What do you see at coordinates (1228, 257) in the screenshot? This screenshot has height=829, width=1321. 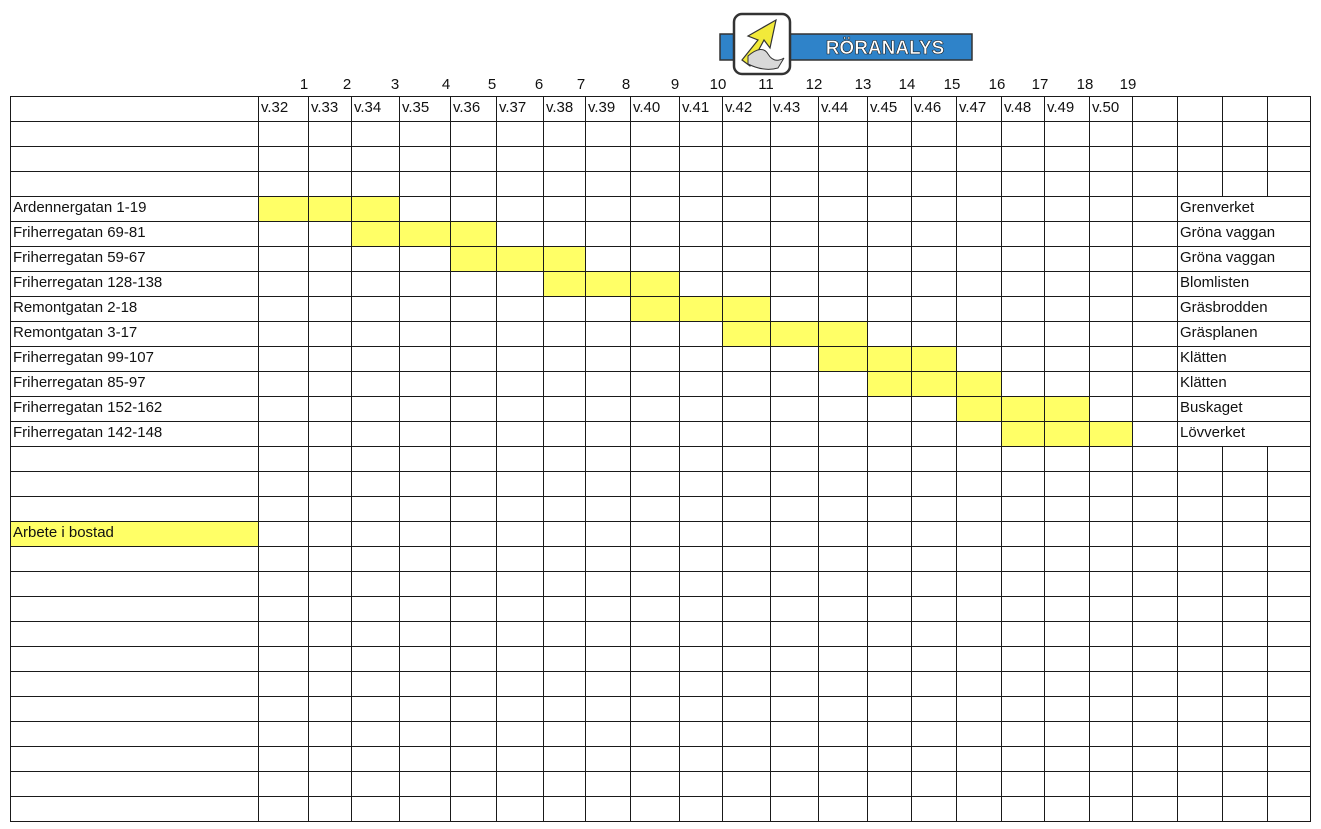 I see `area-label: Gröna vaggan` at bounding box center [1228, 257].